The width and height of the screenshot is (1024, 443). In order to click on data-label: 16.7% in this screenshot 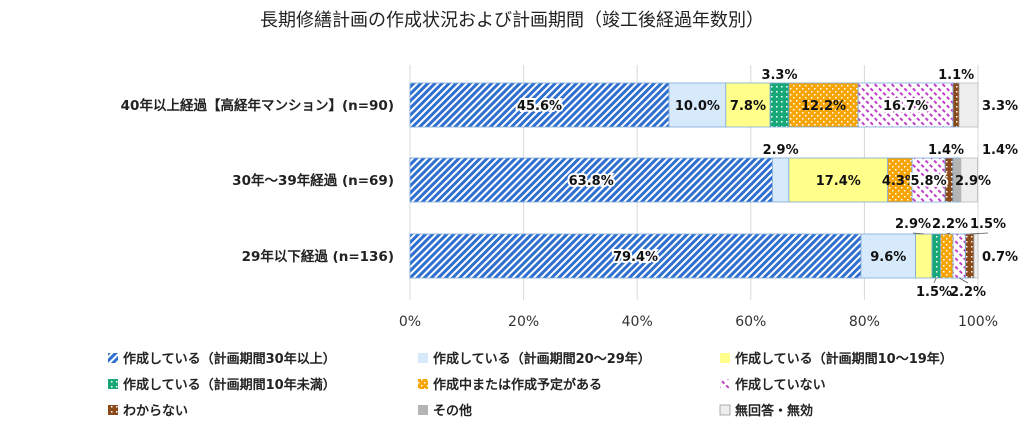, I will do `click(905, 106)`.